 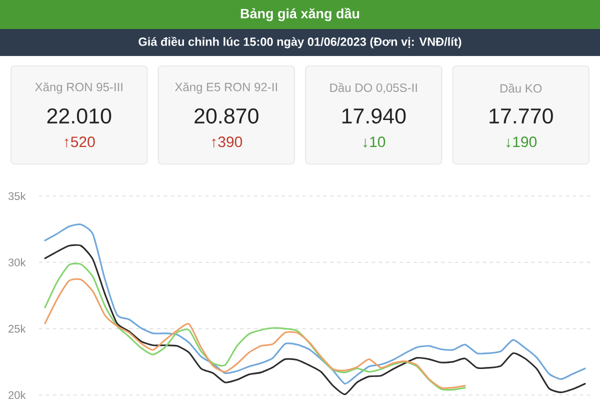 I want to click on data-label: ↓190, so click(x=521, y=142).